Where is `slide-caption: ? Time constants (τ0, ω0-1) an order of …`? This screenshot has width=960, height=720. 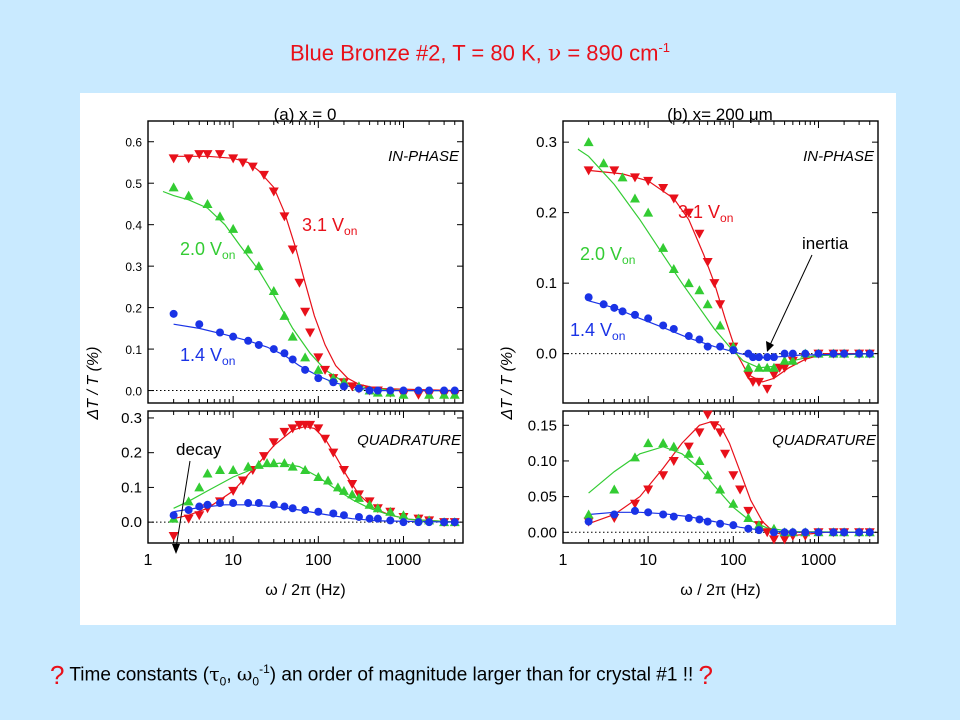 slide-caption: ? Time constants (τ0, ω0-1) an order of … is located at coordinates (485, 675).